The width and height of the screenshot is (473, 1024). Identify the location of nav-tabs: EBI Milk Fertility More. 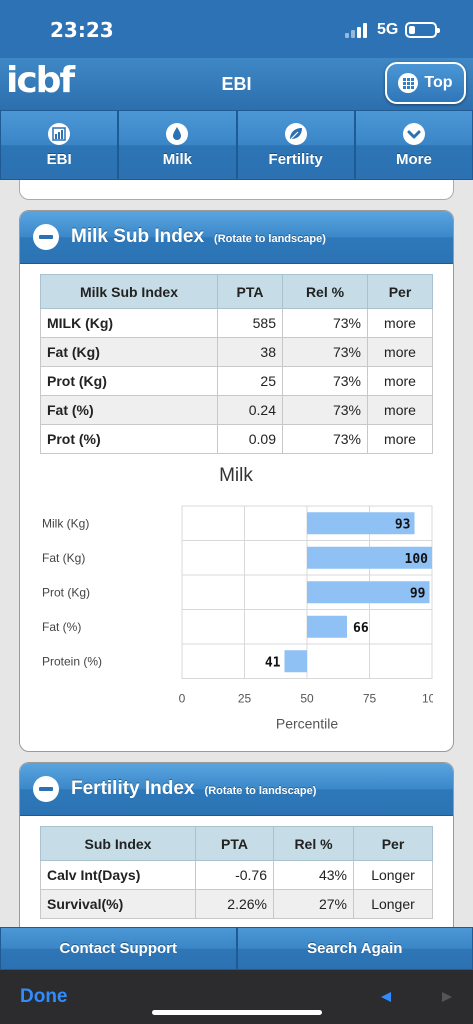
(236, 145).